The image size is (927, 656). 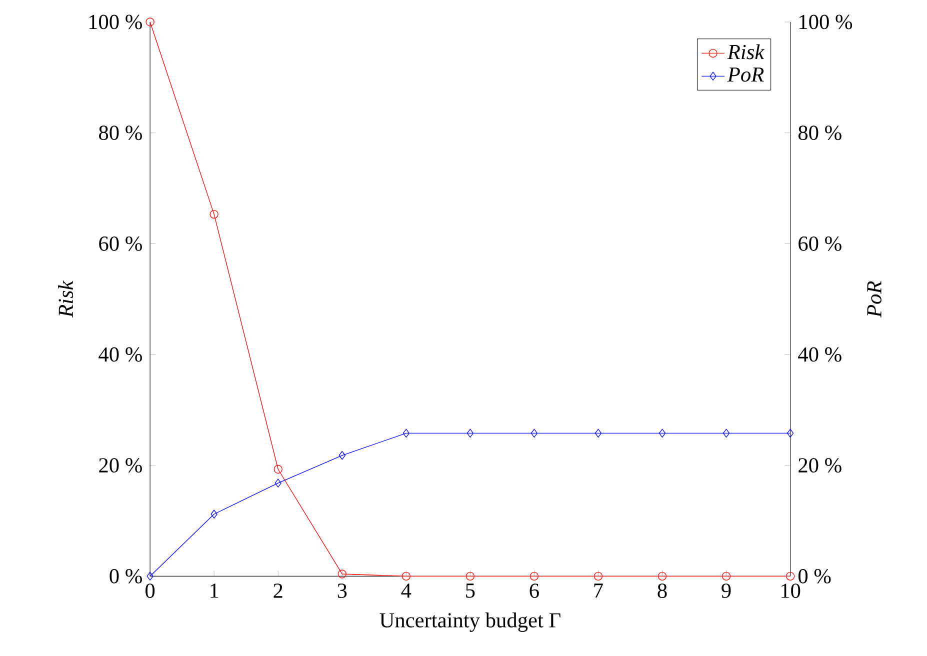 What do you see at coordinates (662, 590) in the screenshot?
I see `x-tick-label: 8` at bounding box center [662, 590].